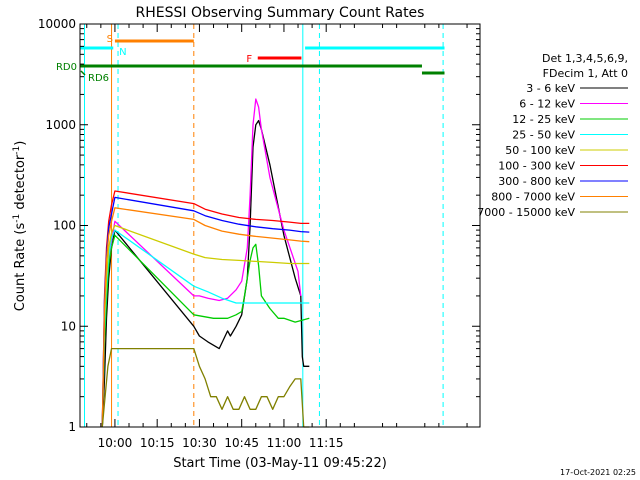 The image size is (640, 480). What do you see at coordinates (60, 125) in the screenshot?
I see `y-tick-label-3: 1000` at bounding box center [60, 125].